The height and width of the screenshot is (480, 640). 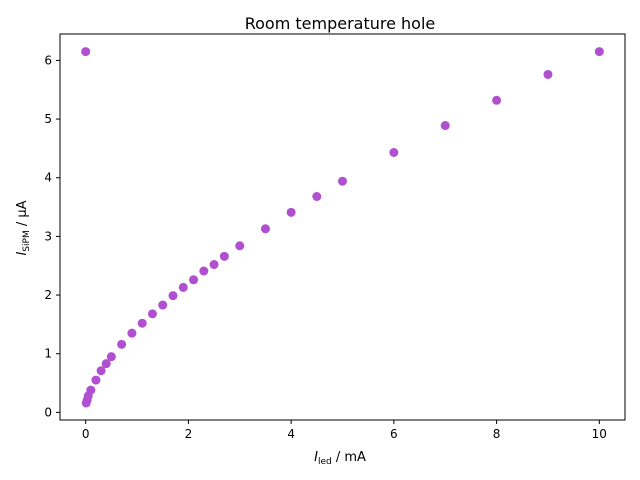 What do you see at coordinates (48, 295) in the screenshot?
I see `y-tick-label: 2` at bounding box center [48, 295].